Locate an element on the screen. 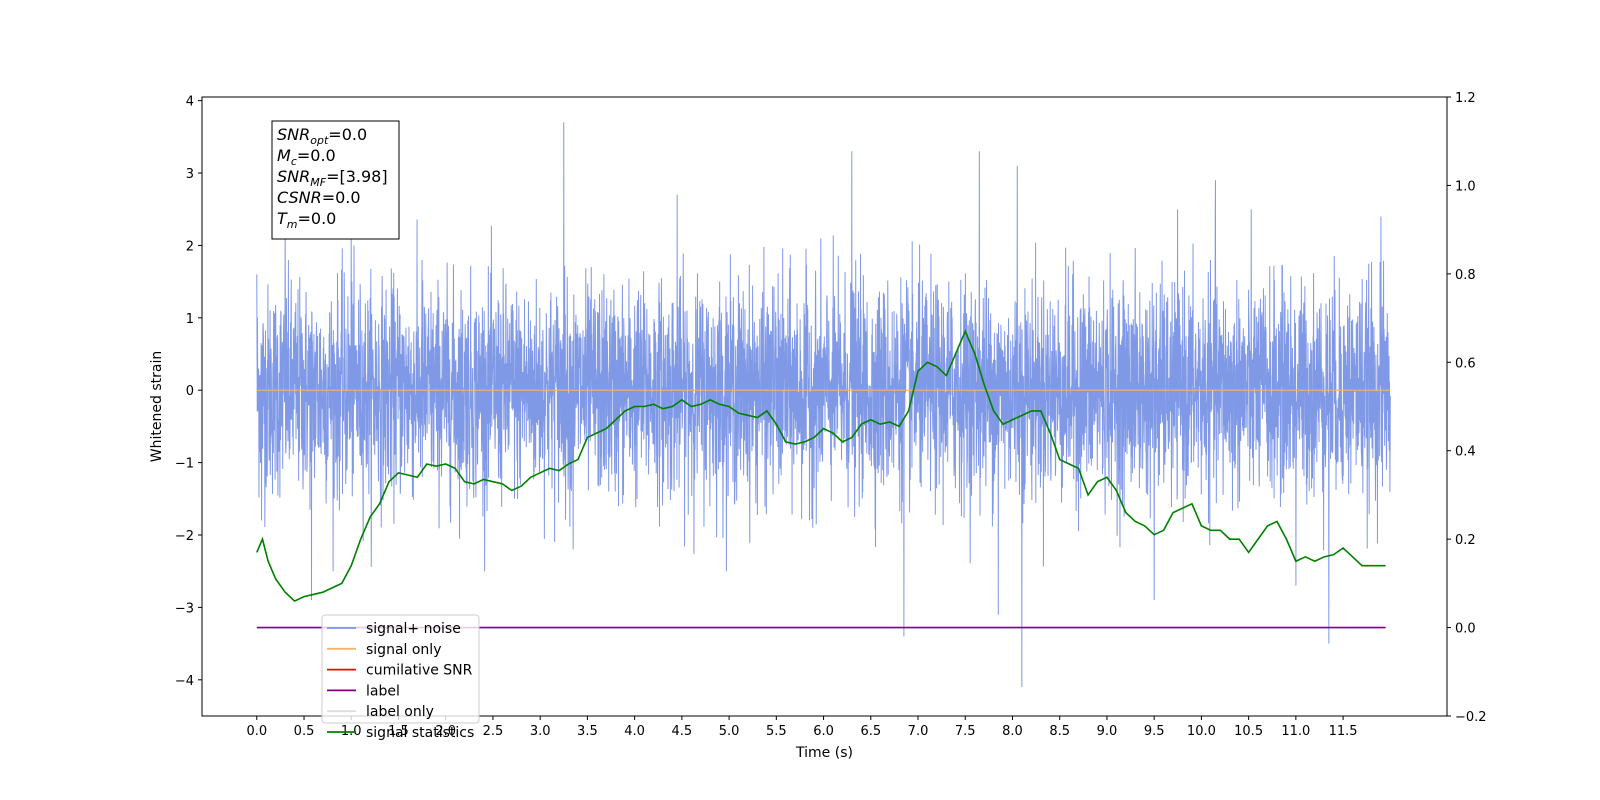 This screenshot has height=800, width=1600. x-tick-label: 0.0 is located at coordinates (256, 731).